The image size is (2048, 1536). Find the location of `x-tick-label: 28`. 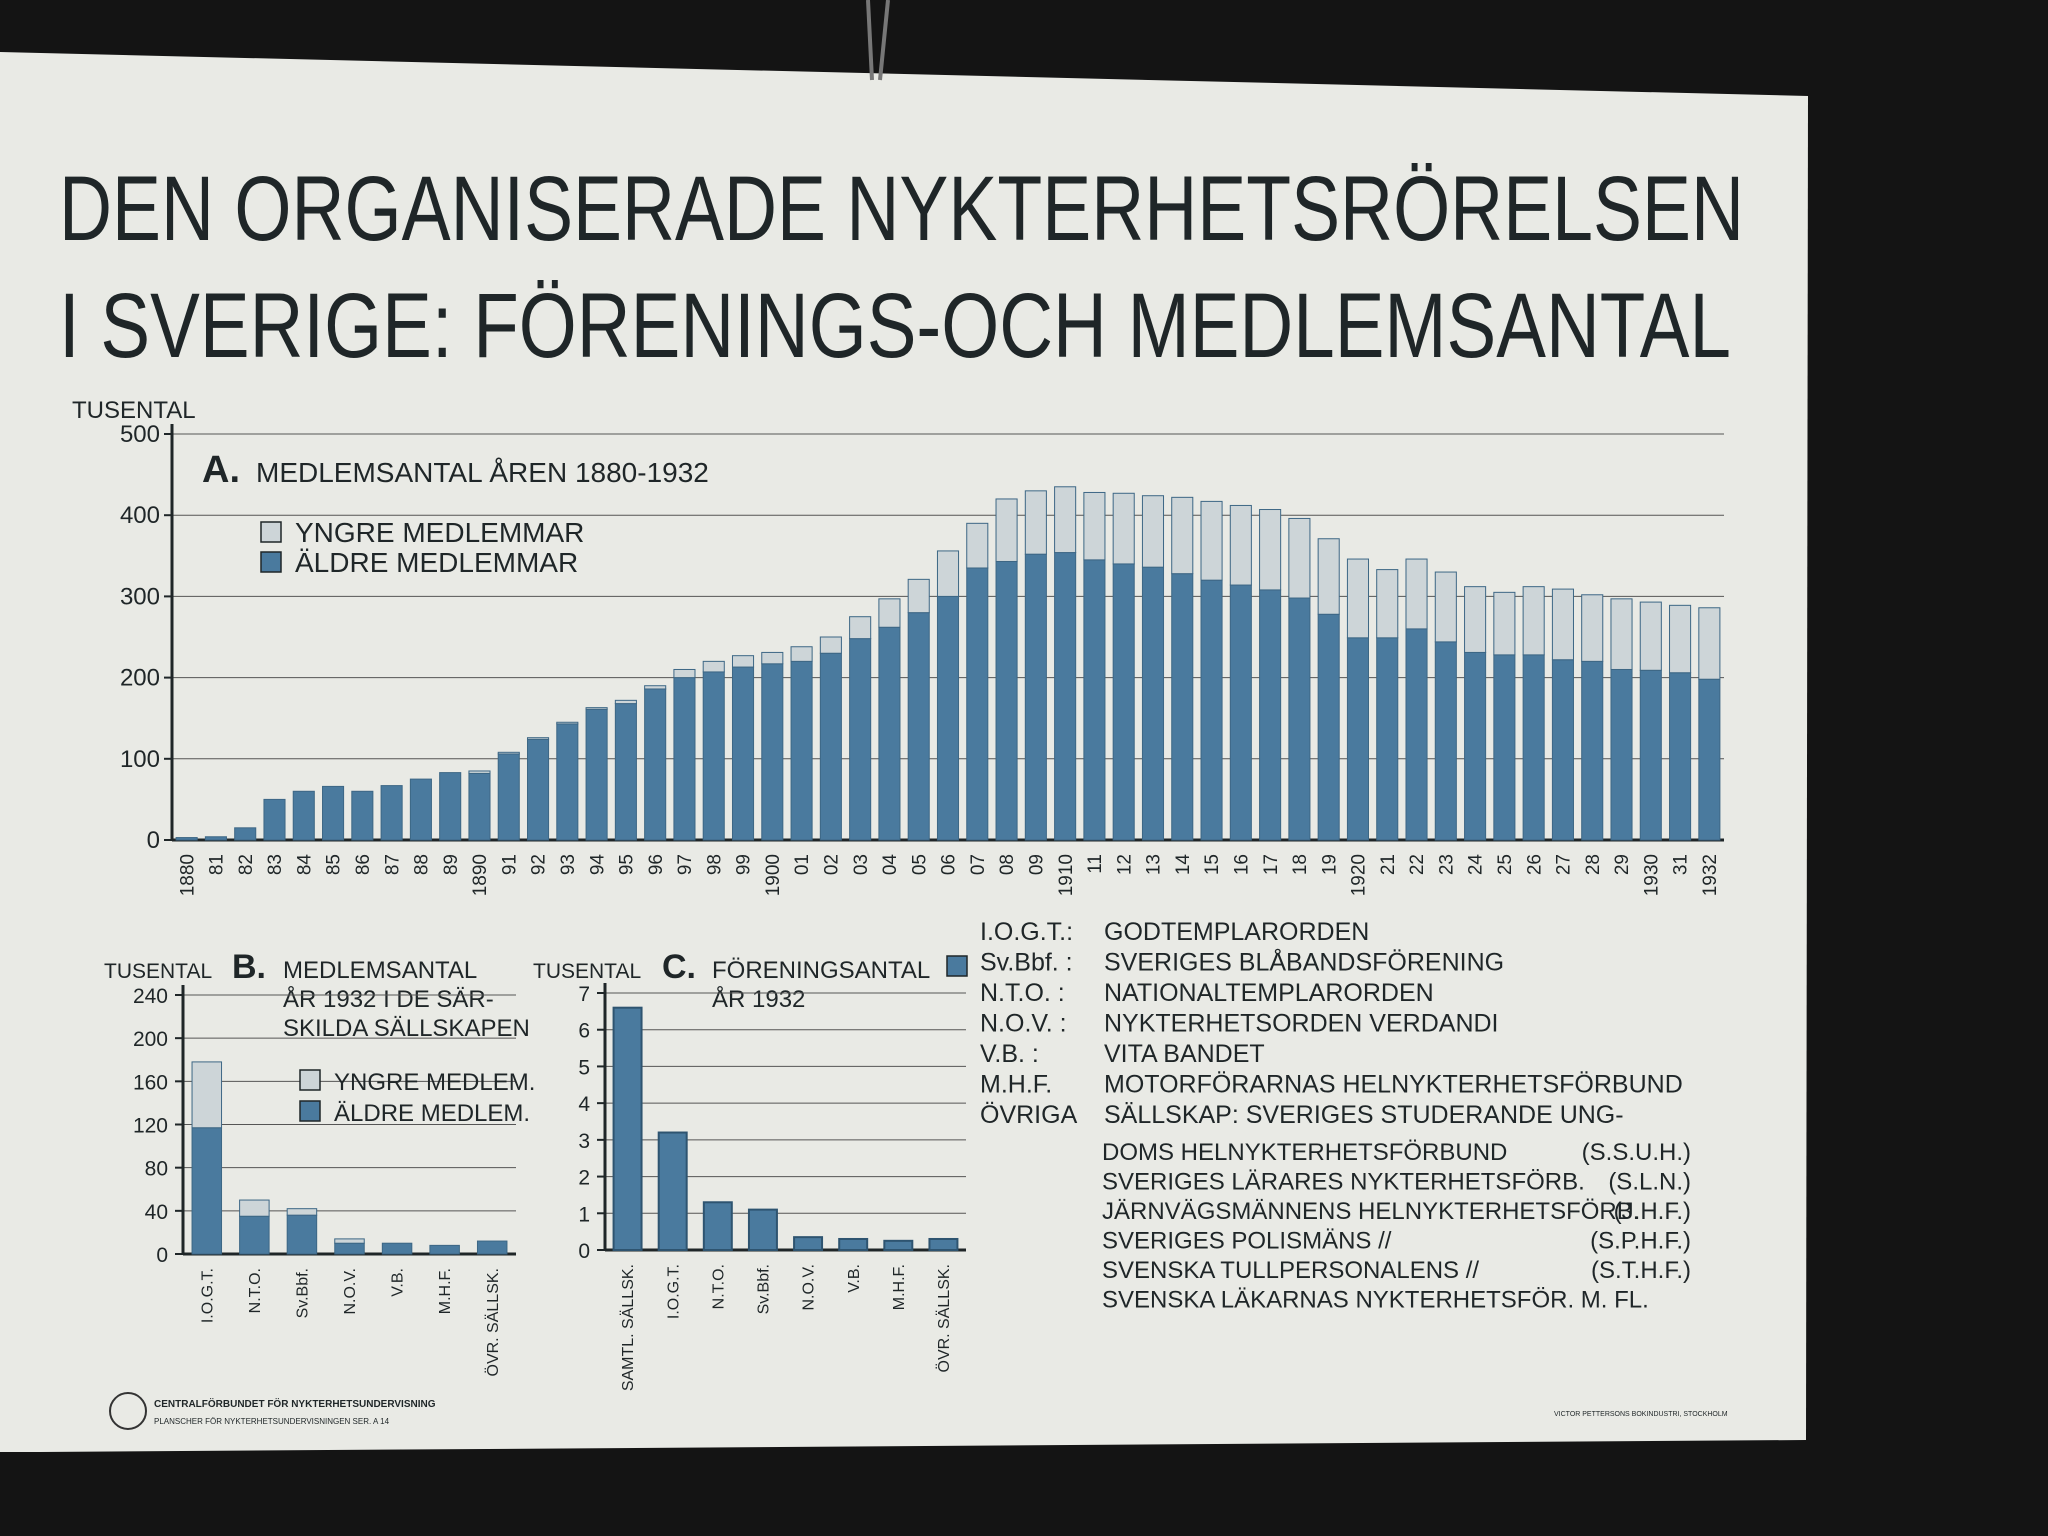

x-tick-label: 28 is located at coordinates (1593, 864).